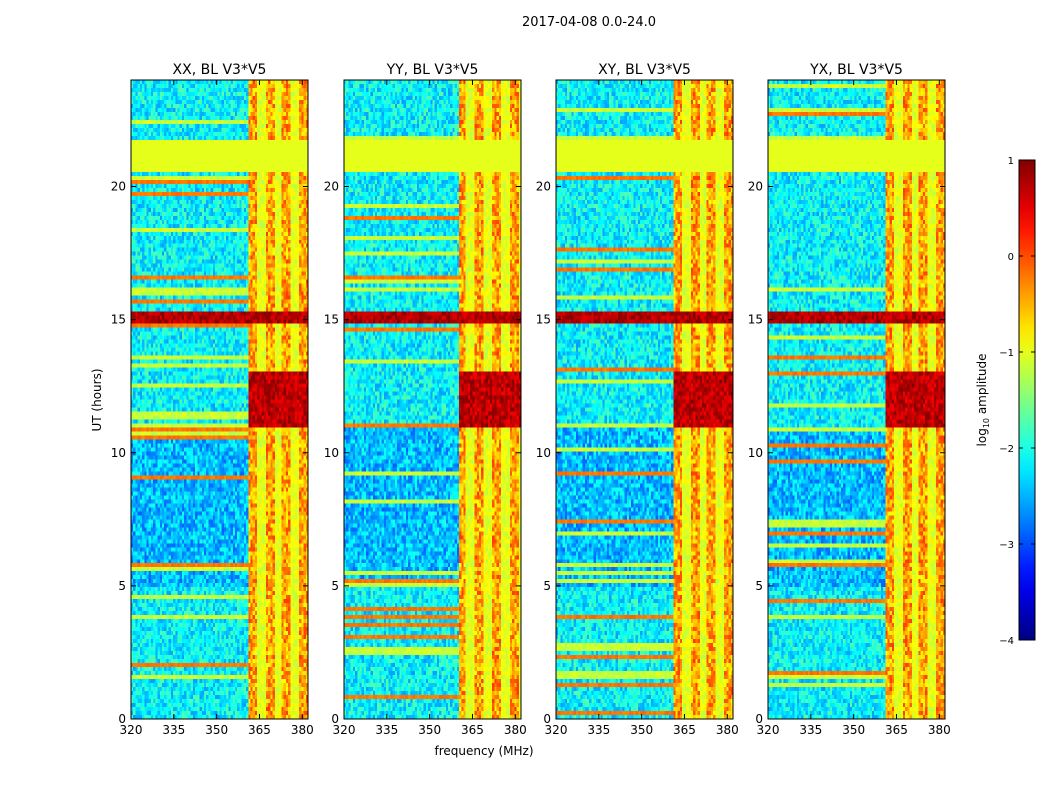 The height and width of the screenshot is (800, 1050). What do you see at coordinates (220, 70) in the screenshot?
I see `panel-title: XX, BL V3*V5` at bounding box center [220, 70].